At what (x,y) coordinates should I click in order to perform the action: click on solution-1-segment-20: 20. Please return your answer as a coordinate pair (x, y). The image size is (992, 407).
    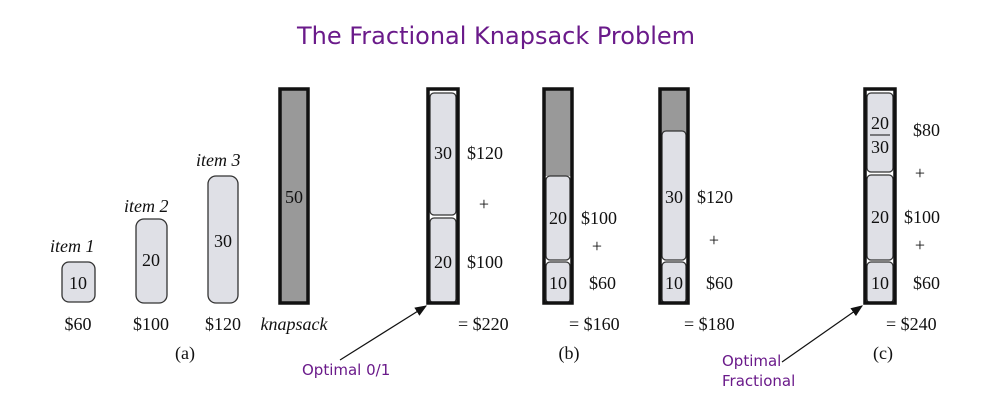
    Looking at the image, I should click on (443, 262).